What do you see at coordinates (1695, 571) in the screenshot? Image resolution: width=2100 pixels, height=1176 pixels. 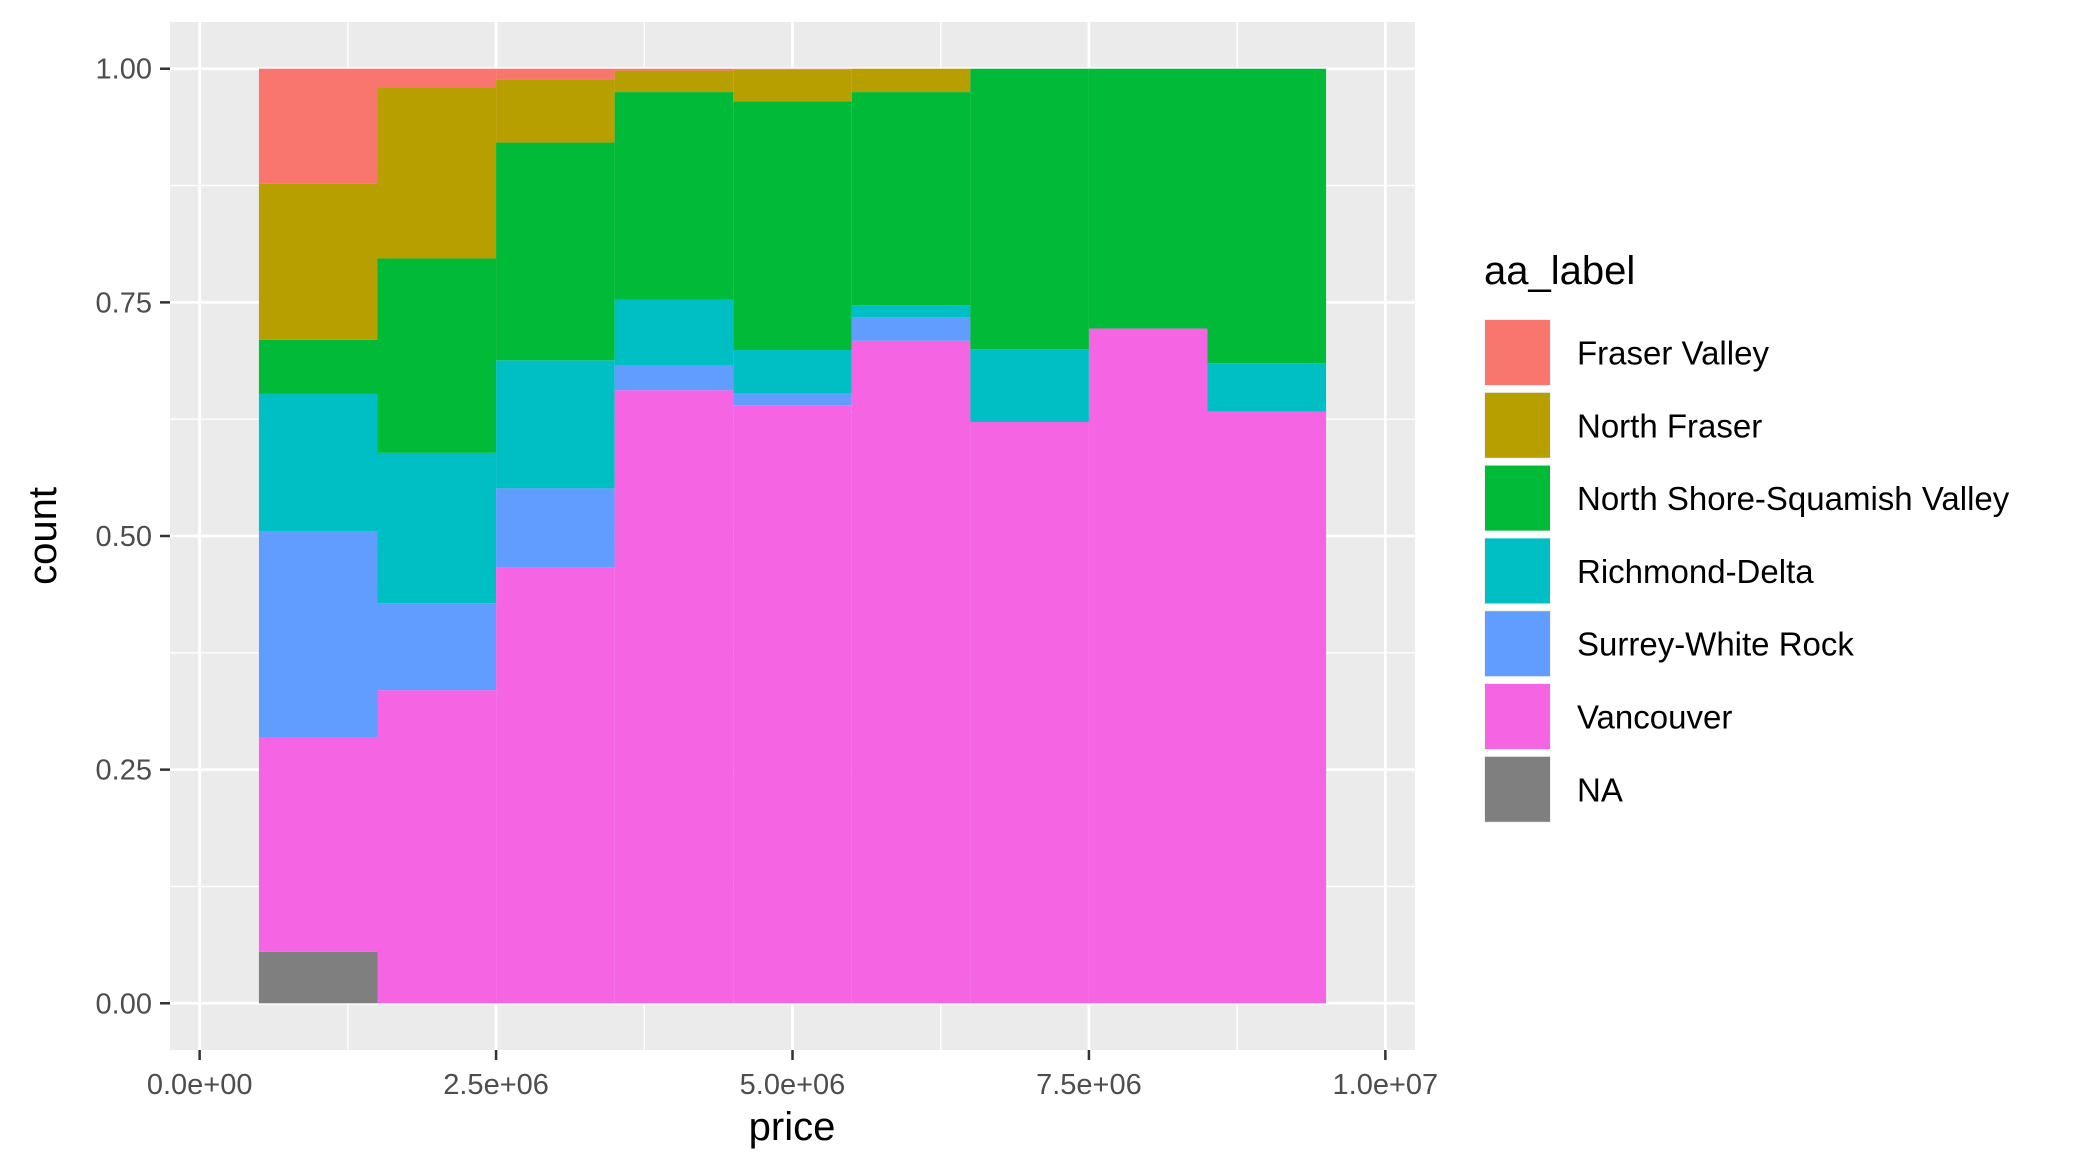 I see `legend-label-richmond-delta: Richmond-Delta` at bounding box center [1695, 571].